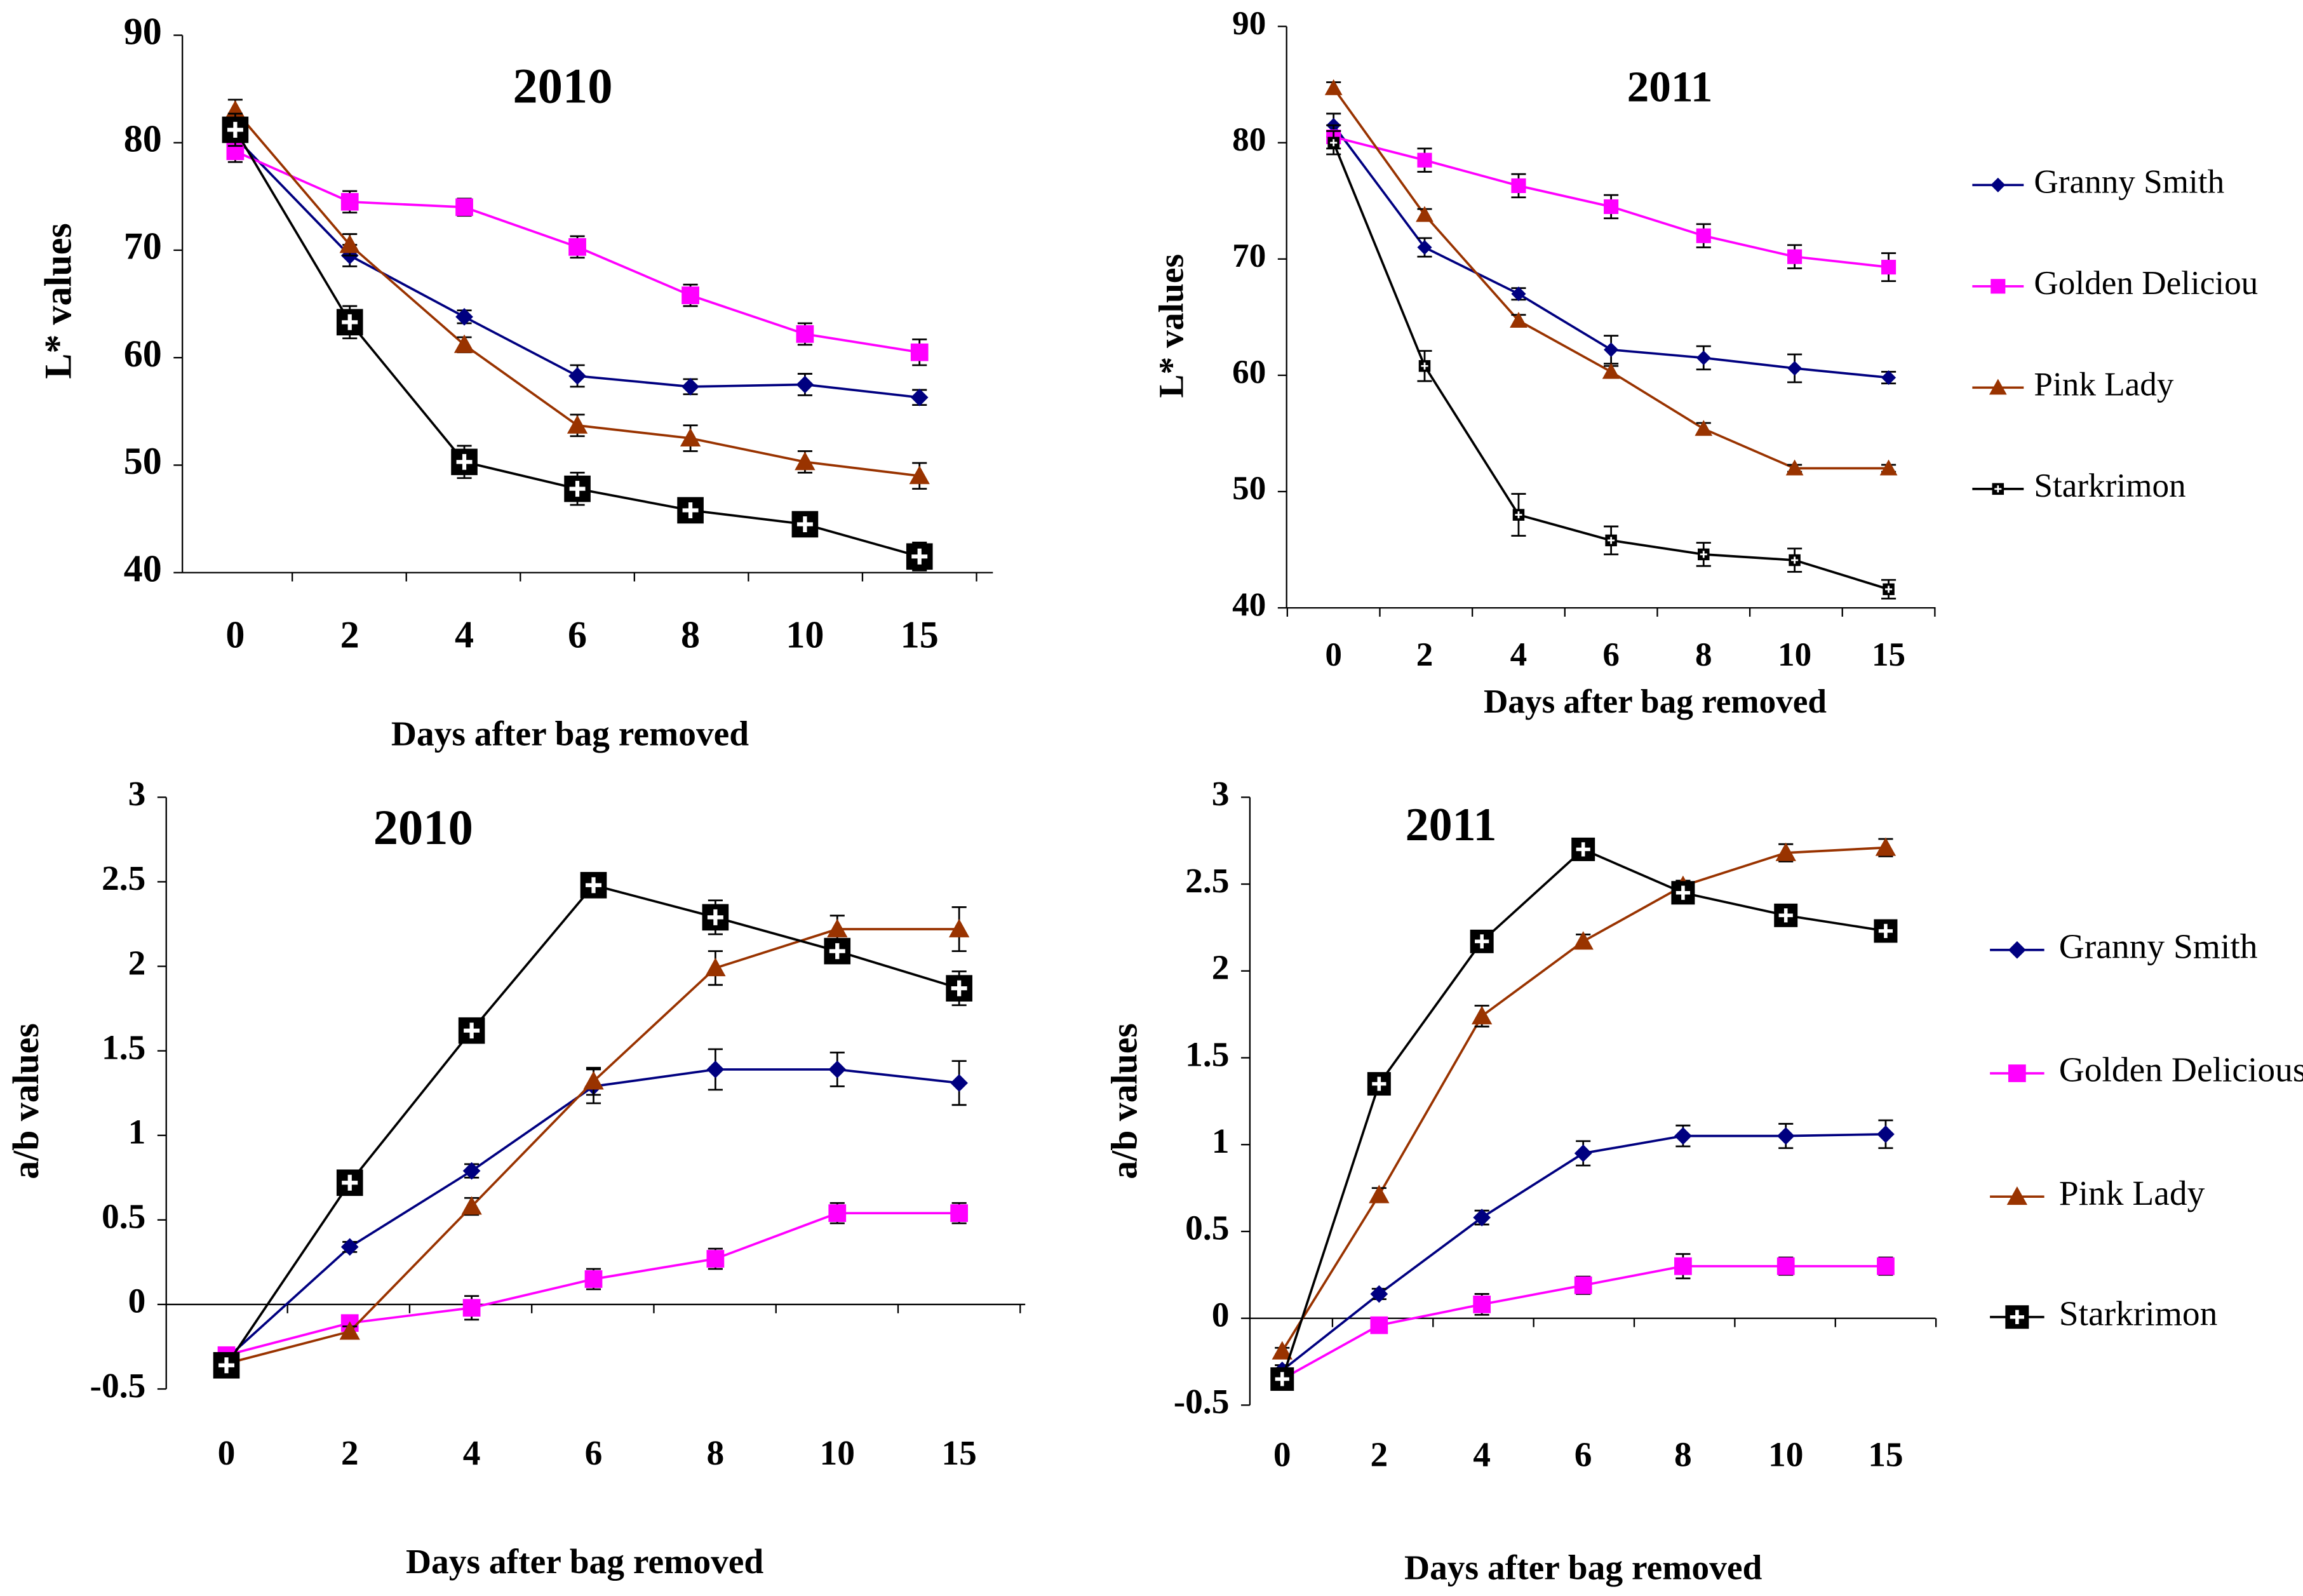 The width and height of the screenshot is (2303, 1596). What do you see at coordinates (143, 461) in the screenshot?
I see `y-tick-label: 50` at bounding box center [143, 461].